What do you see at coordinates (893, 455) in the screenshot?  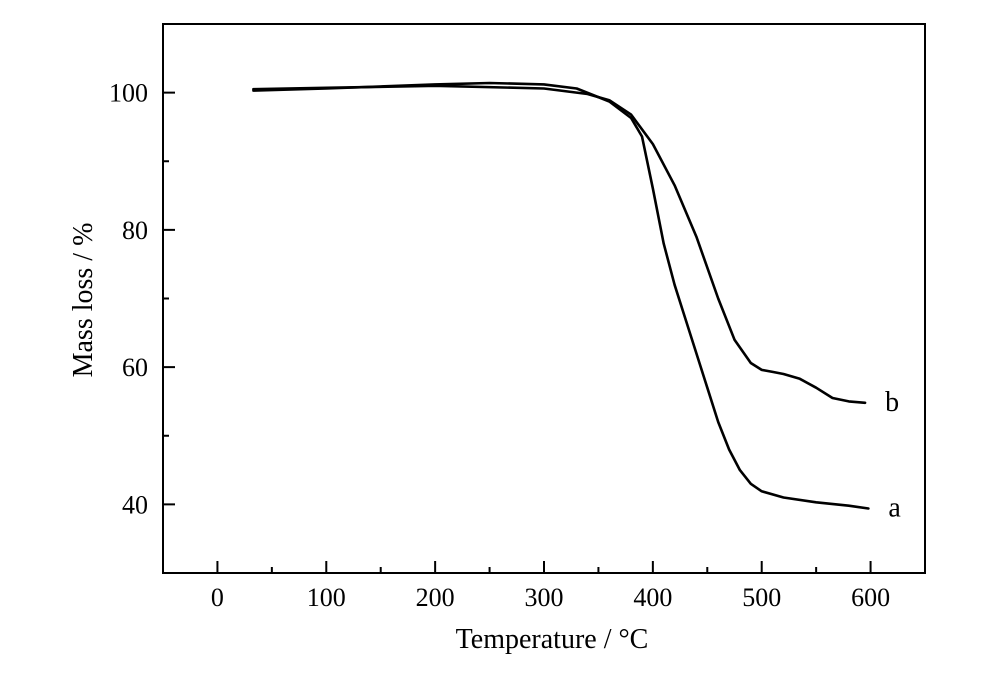 I see `series-labels: ab` at bounding box center [893, 455].